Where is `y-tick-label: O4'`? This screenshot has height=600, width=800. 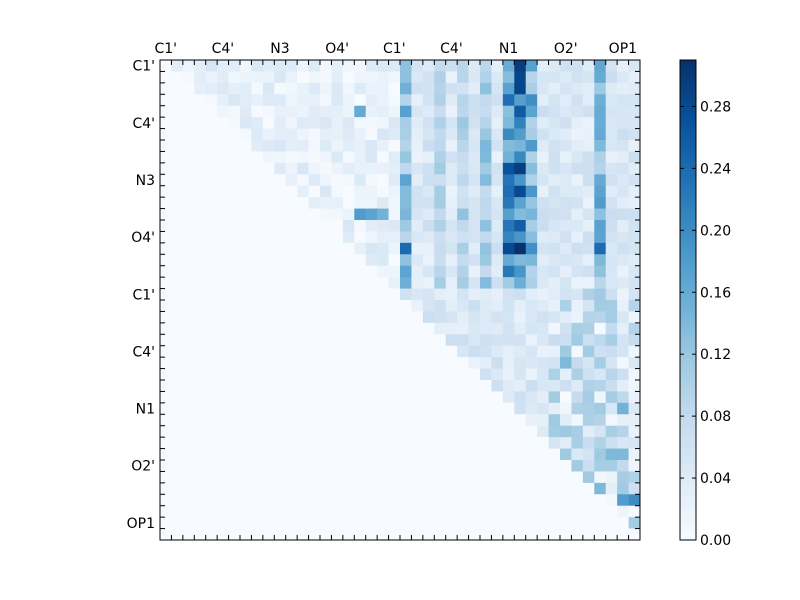 y-tick-label: O4' is located at coordinates (143, 238).